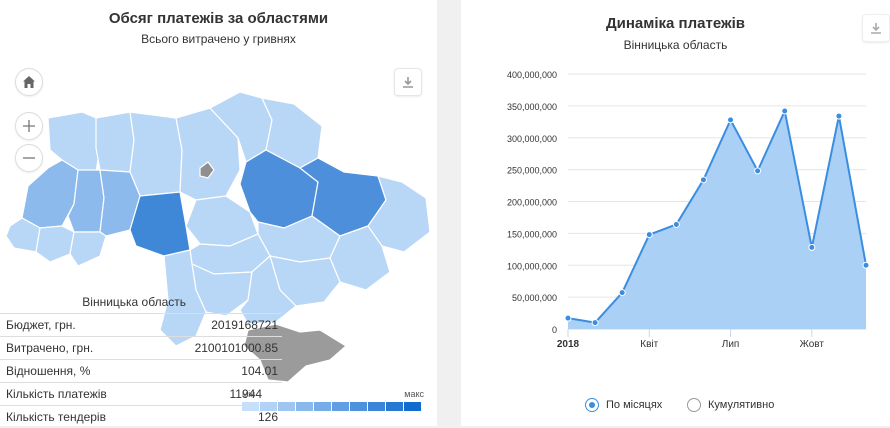 The height and width of the screenshot is (428, 890). What do you see at coordinates (532, 75) in the screenshot?
I see `y-tick-label: 400,000,000` at bounding box center [532, 75].